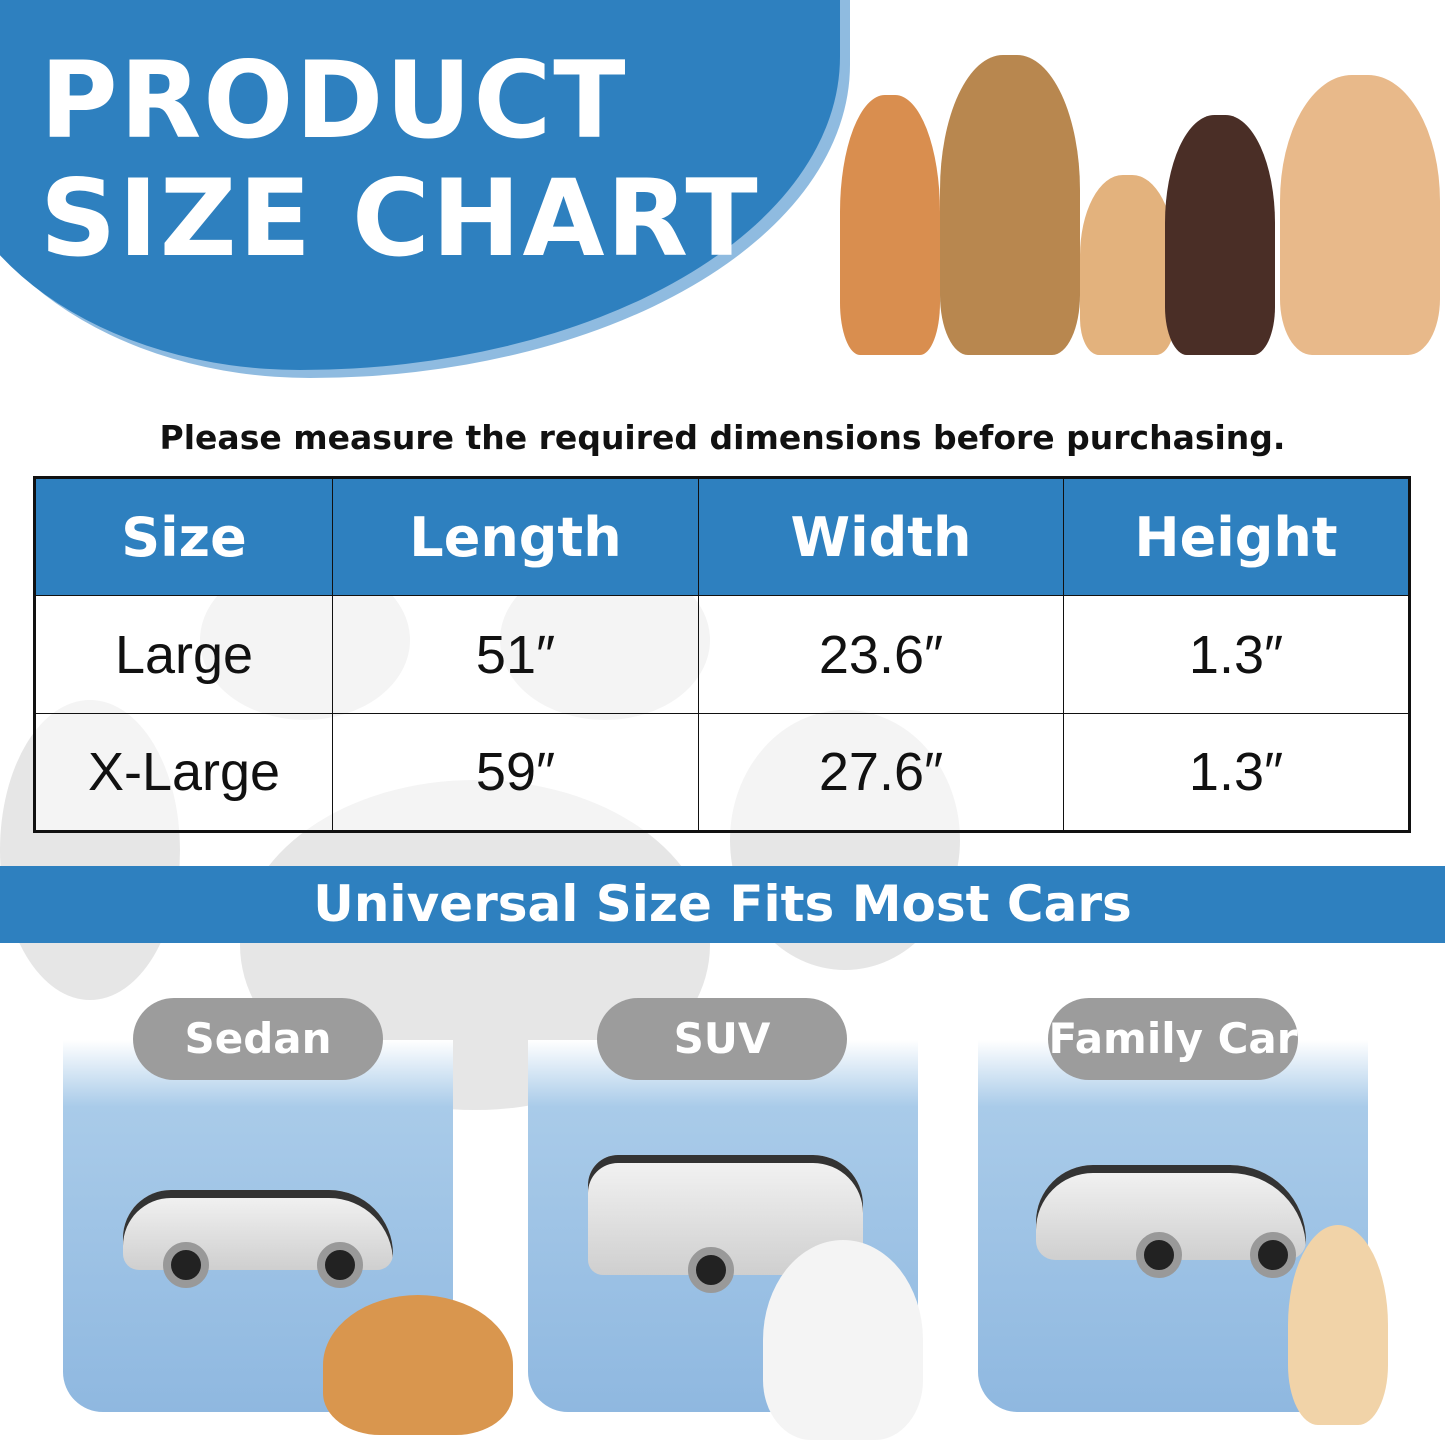 This screenshot has width=1445, height=1445. What do you see at coordinates (183, 772) in the screenshot?
I see `cell-size: X-Large` at bounding box center [183, 772].